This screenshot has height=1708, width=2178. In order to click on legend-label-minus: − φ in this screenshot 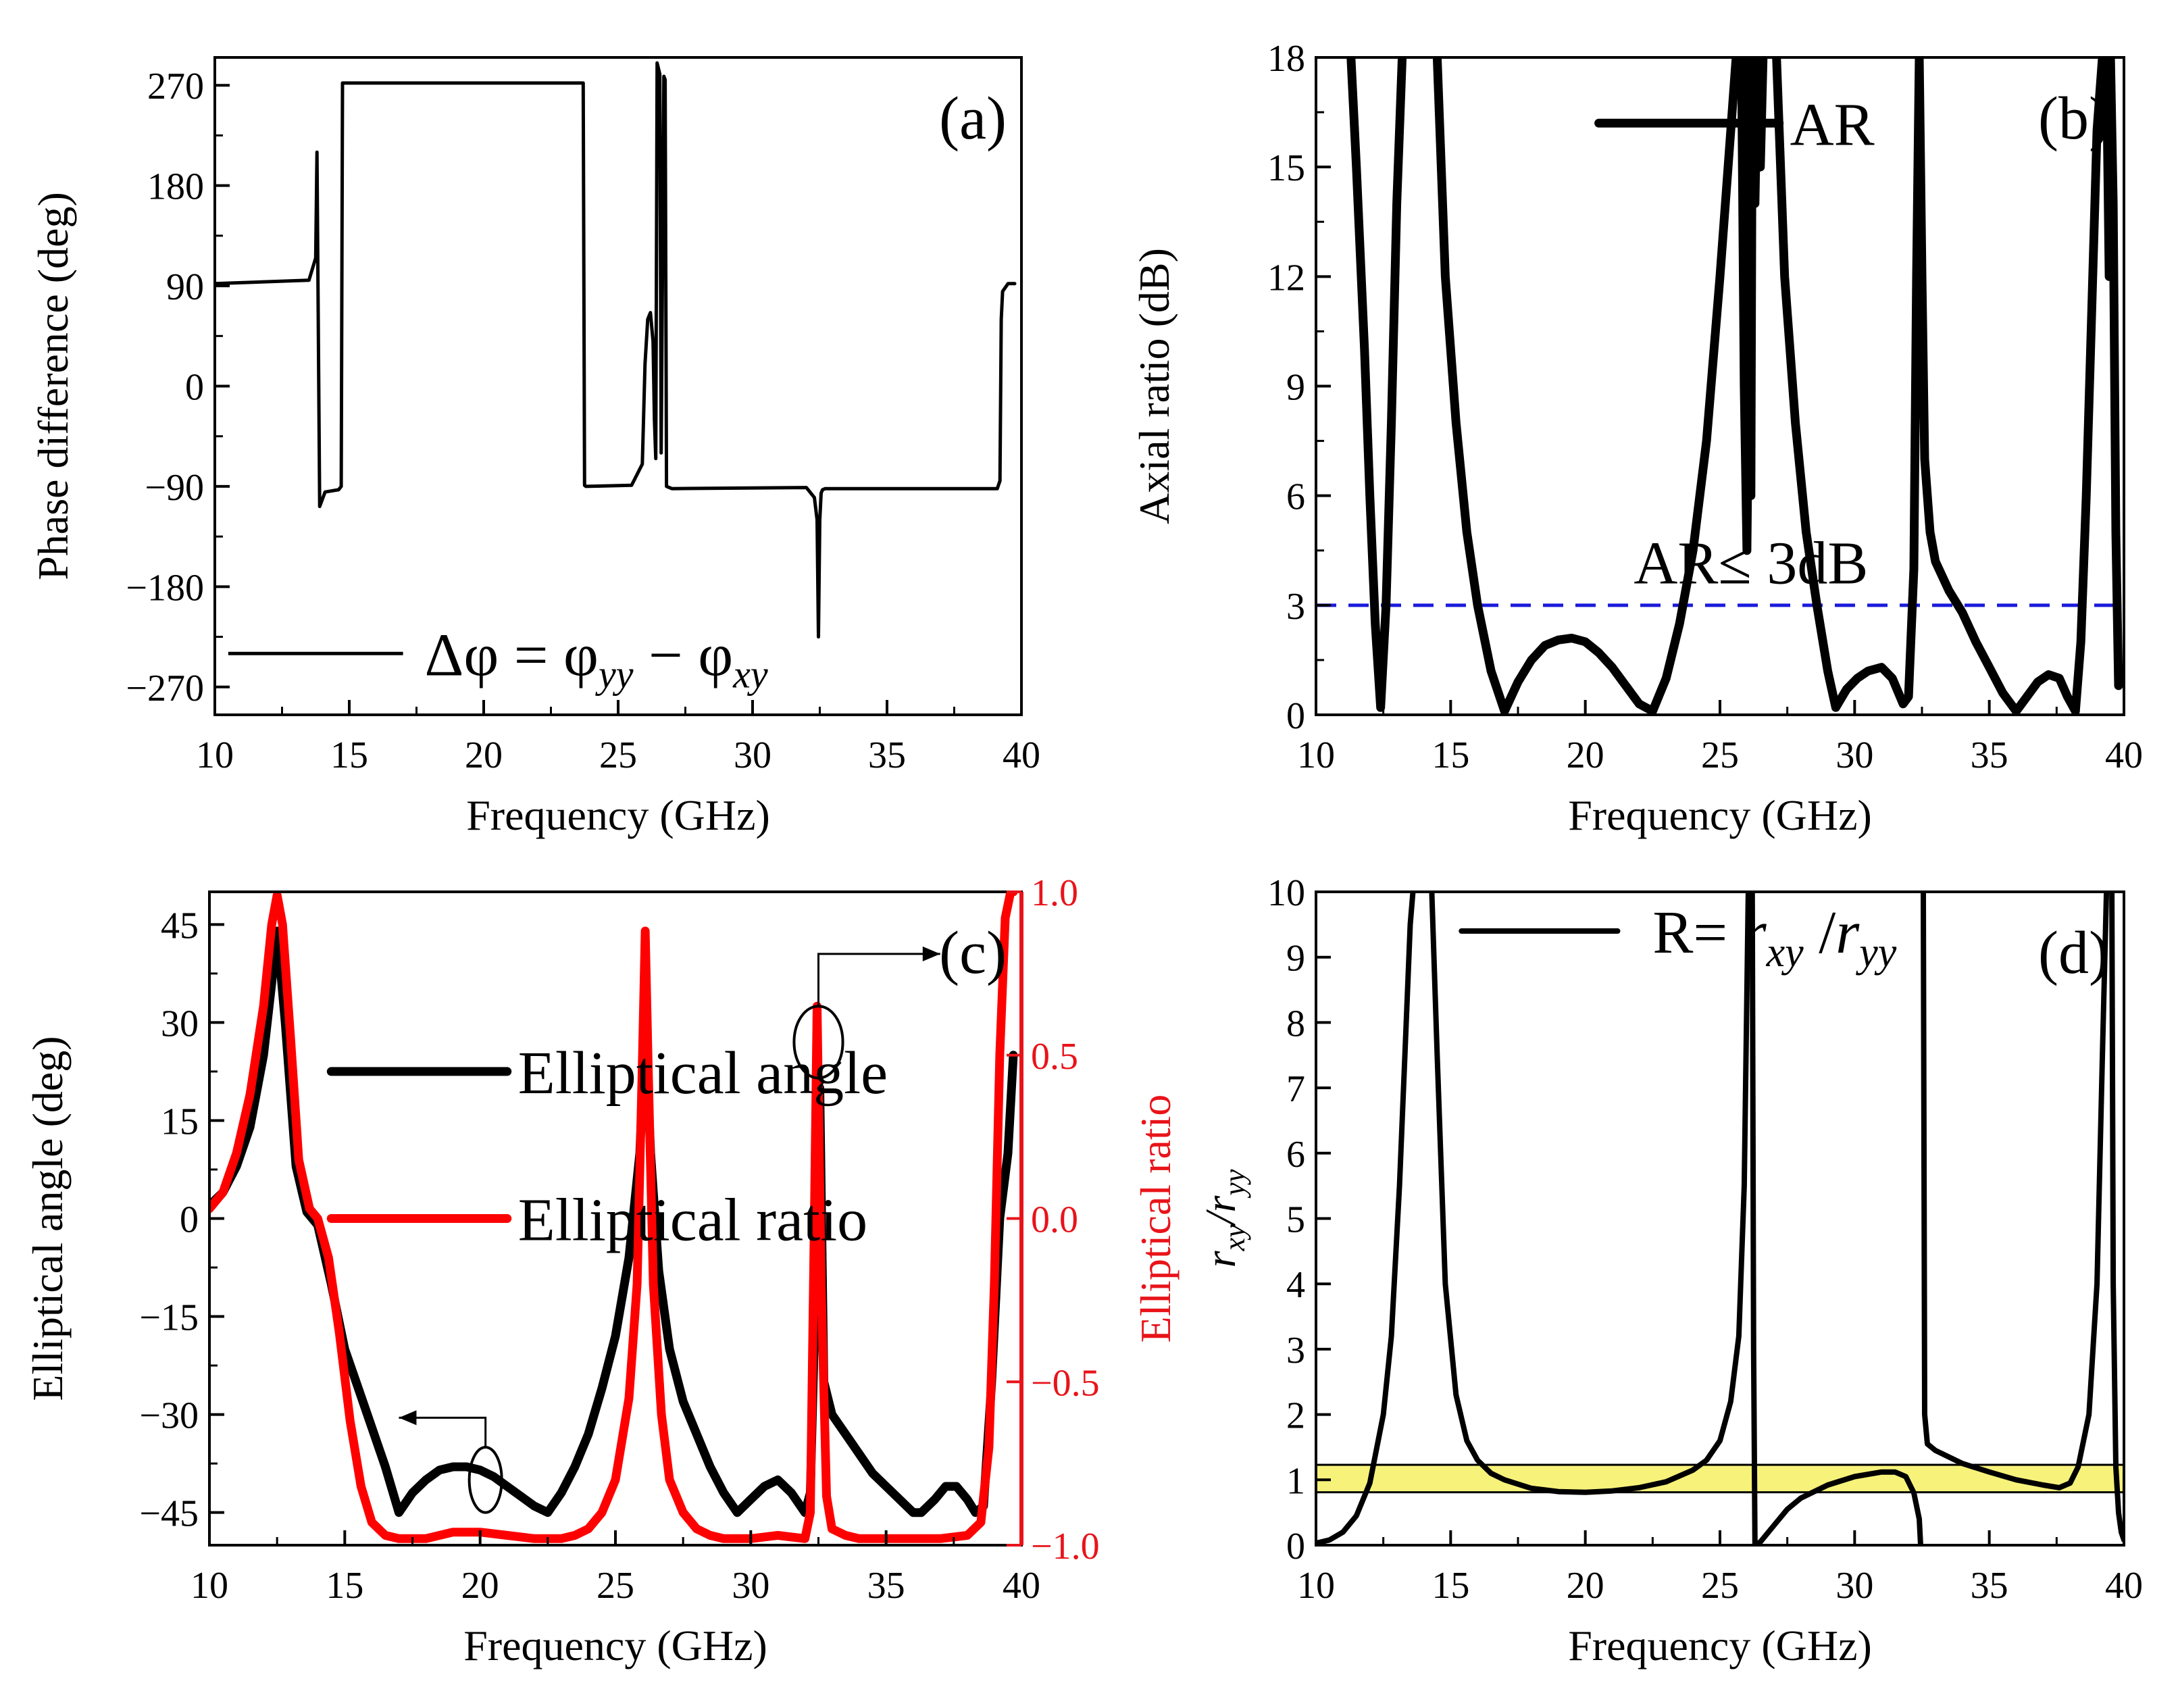, I will do `click(683, 655)`.